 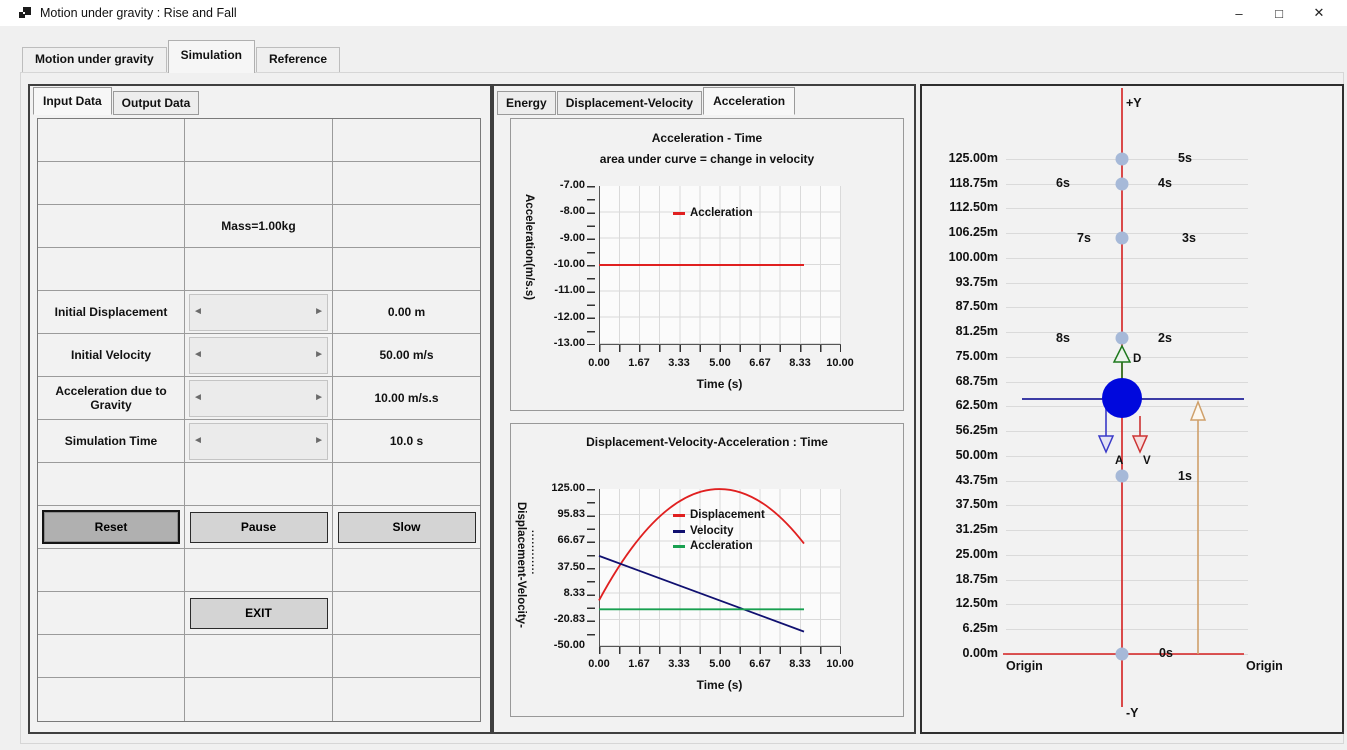 What do you see at coordinates (639, 363) in the screenshot?
I see `x-tick: 1.67` at bounding box center [639, 363].